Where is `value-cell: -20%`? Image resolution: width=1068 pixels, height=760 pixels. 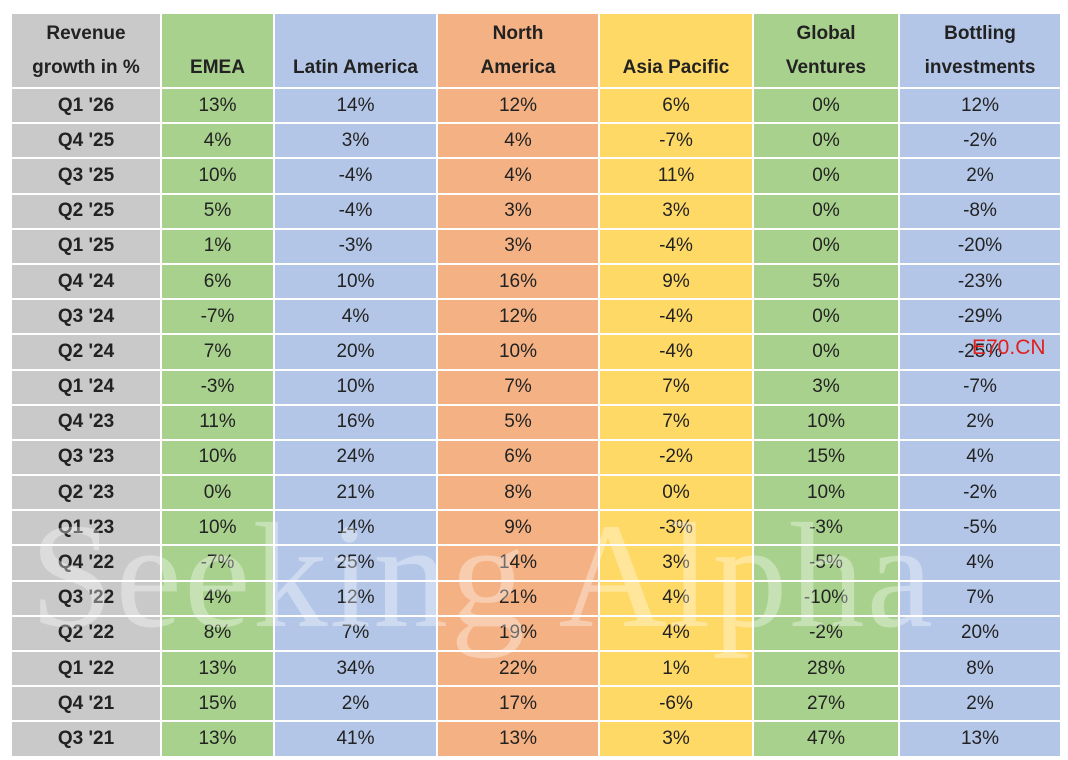 value-cell: -20% is located at coordinates (980, 246).